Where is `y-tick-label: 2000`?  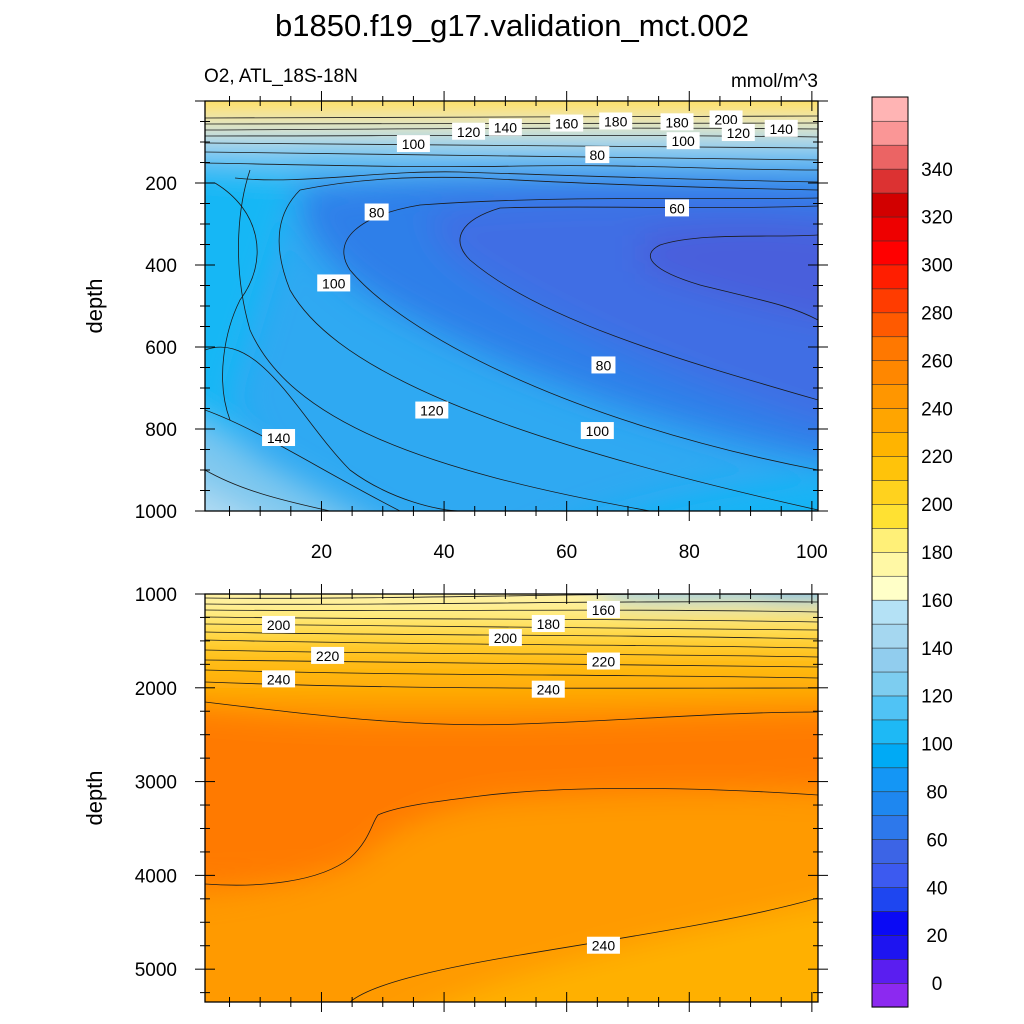 y-tick-label: 2000 is located at coordinates (156, 689).